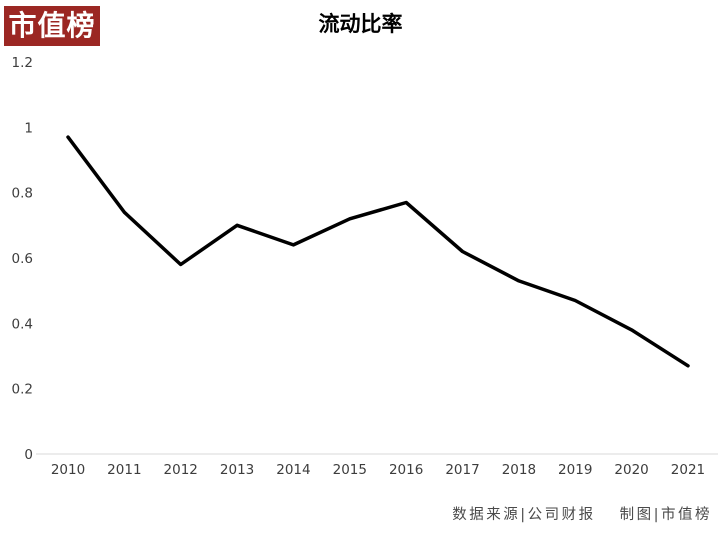  I want to click on chart-title: 流动比率, so click(360, 24).